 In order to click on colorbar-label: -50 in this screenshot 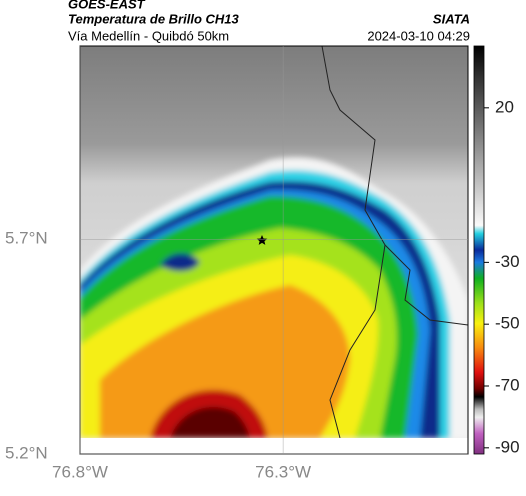, I will do `click(507, 323)`.